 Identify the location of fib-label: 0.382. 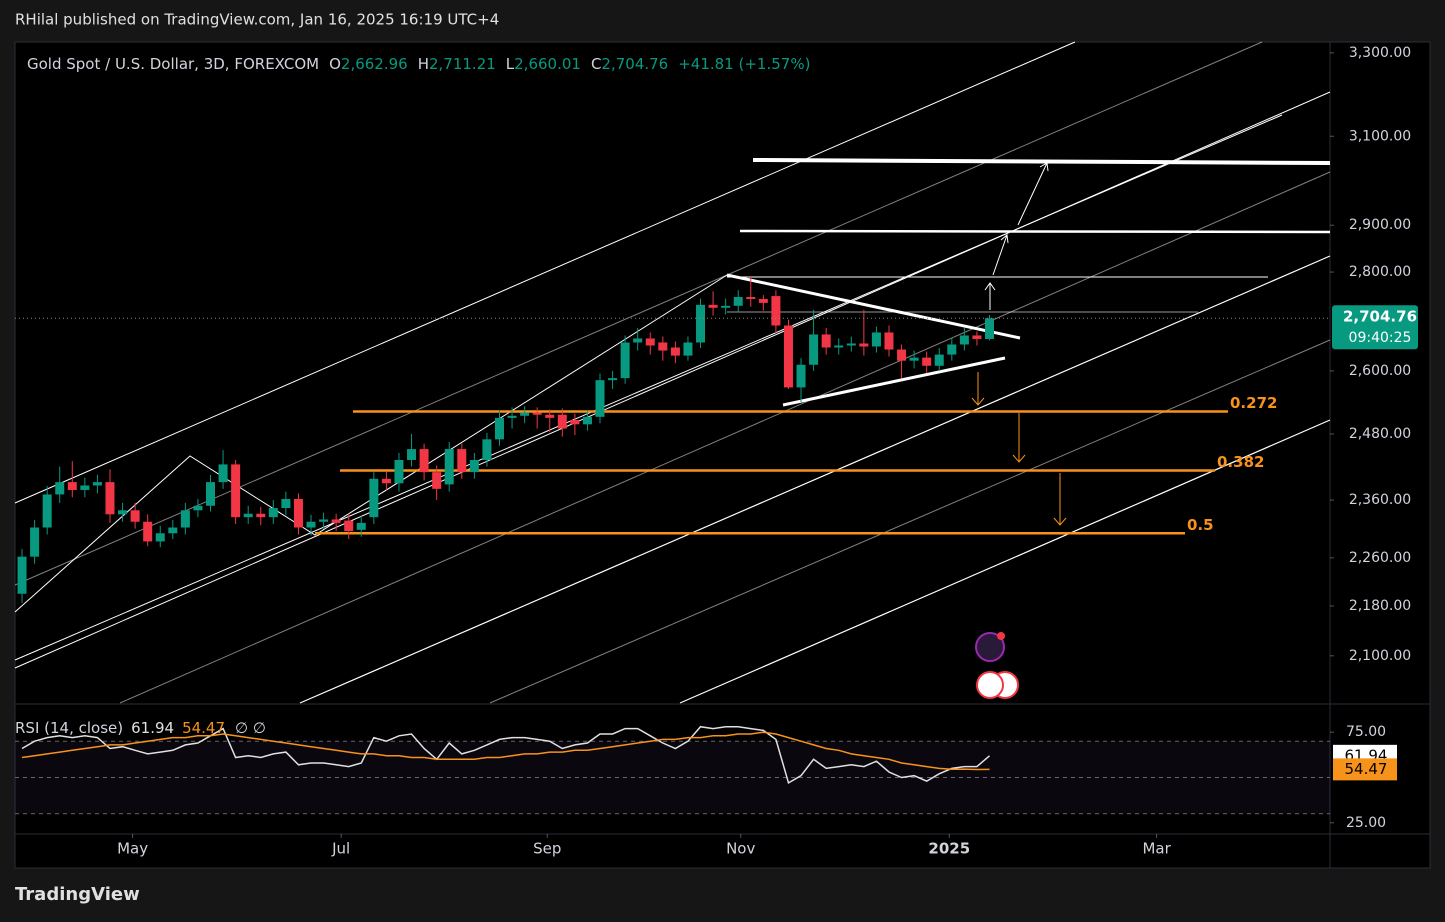
(1240, 462).